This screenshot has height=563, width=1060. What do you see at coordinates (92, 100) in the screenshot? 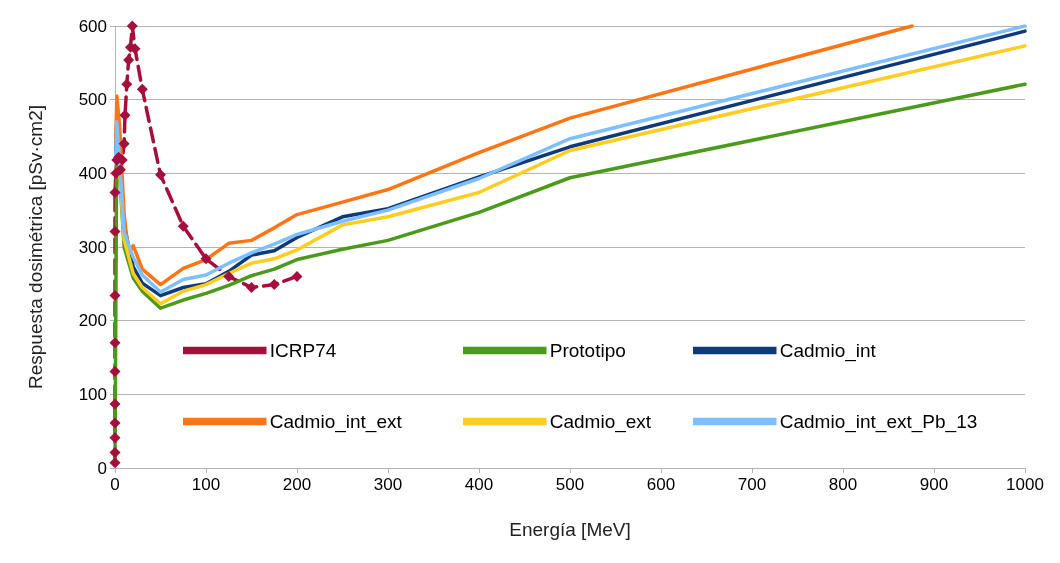
I see `y-tick-label: 500` at bounding box center [92, 100].